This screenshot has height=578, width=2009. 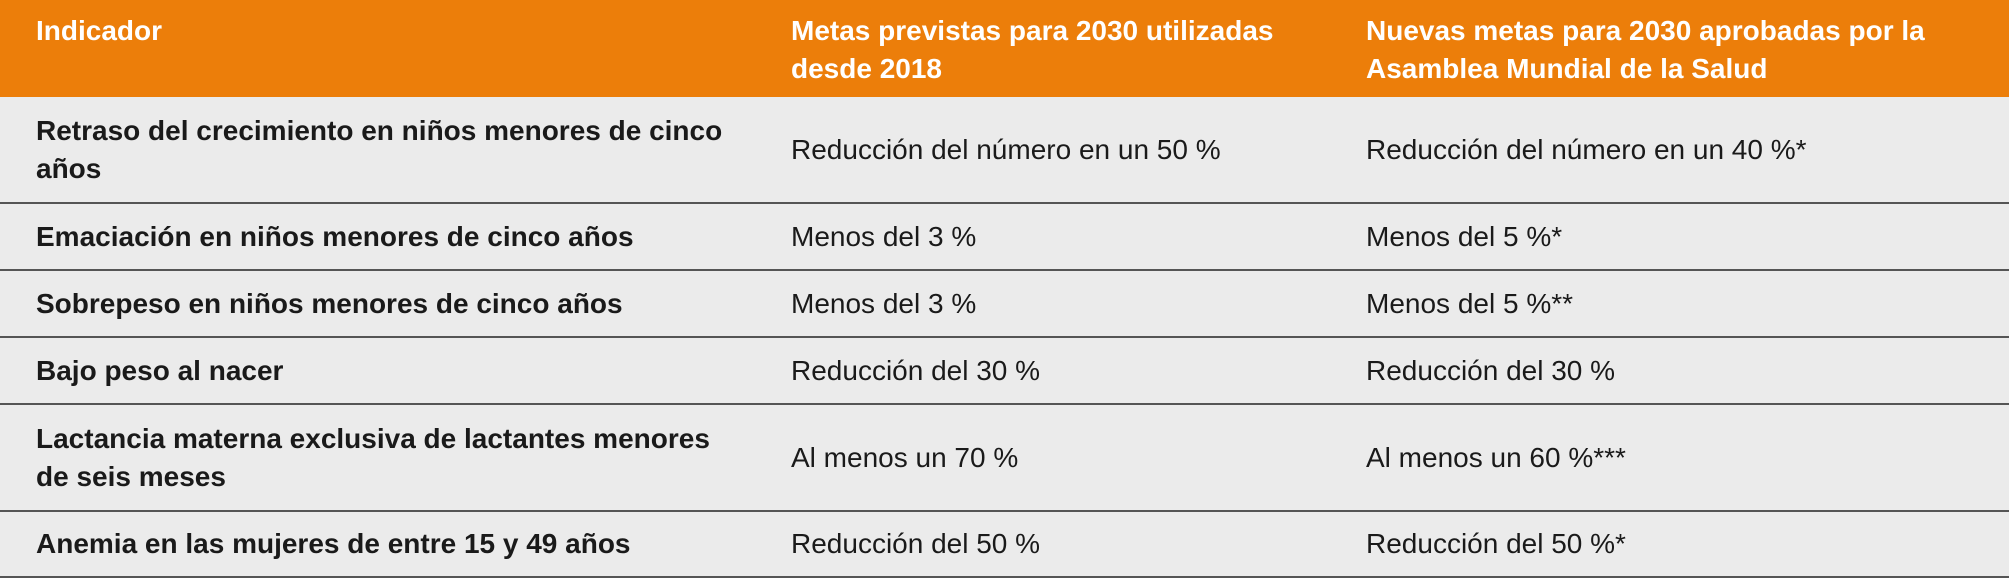 What do you see at coordinates (916, 543) in the screenshot?
I see `target-2018-cell: Reducción del 50 %` at bounding box center [916, 543].